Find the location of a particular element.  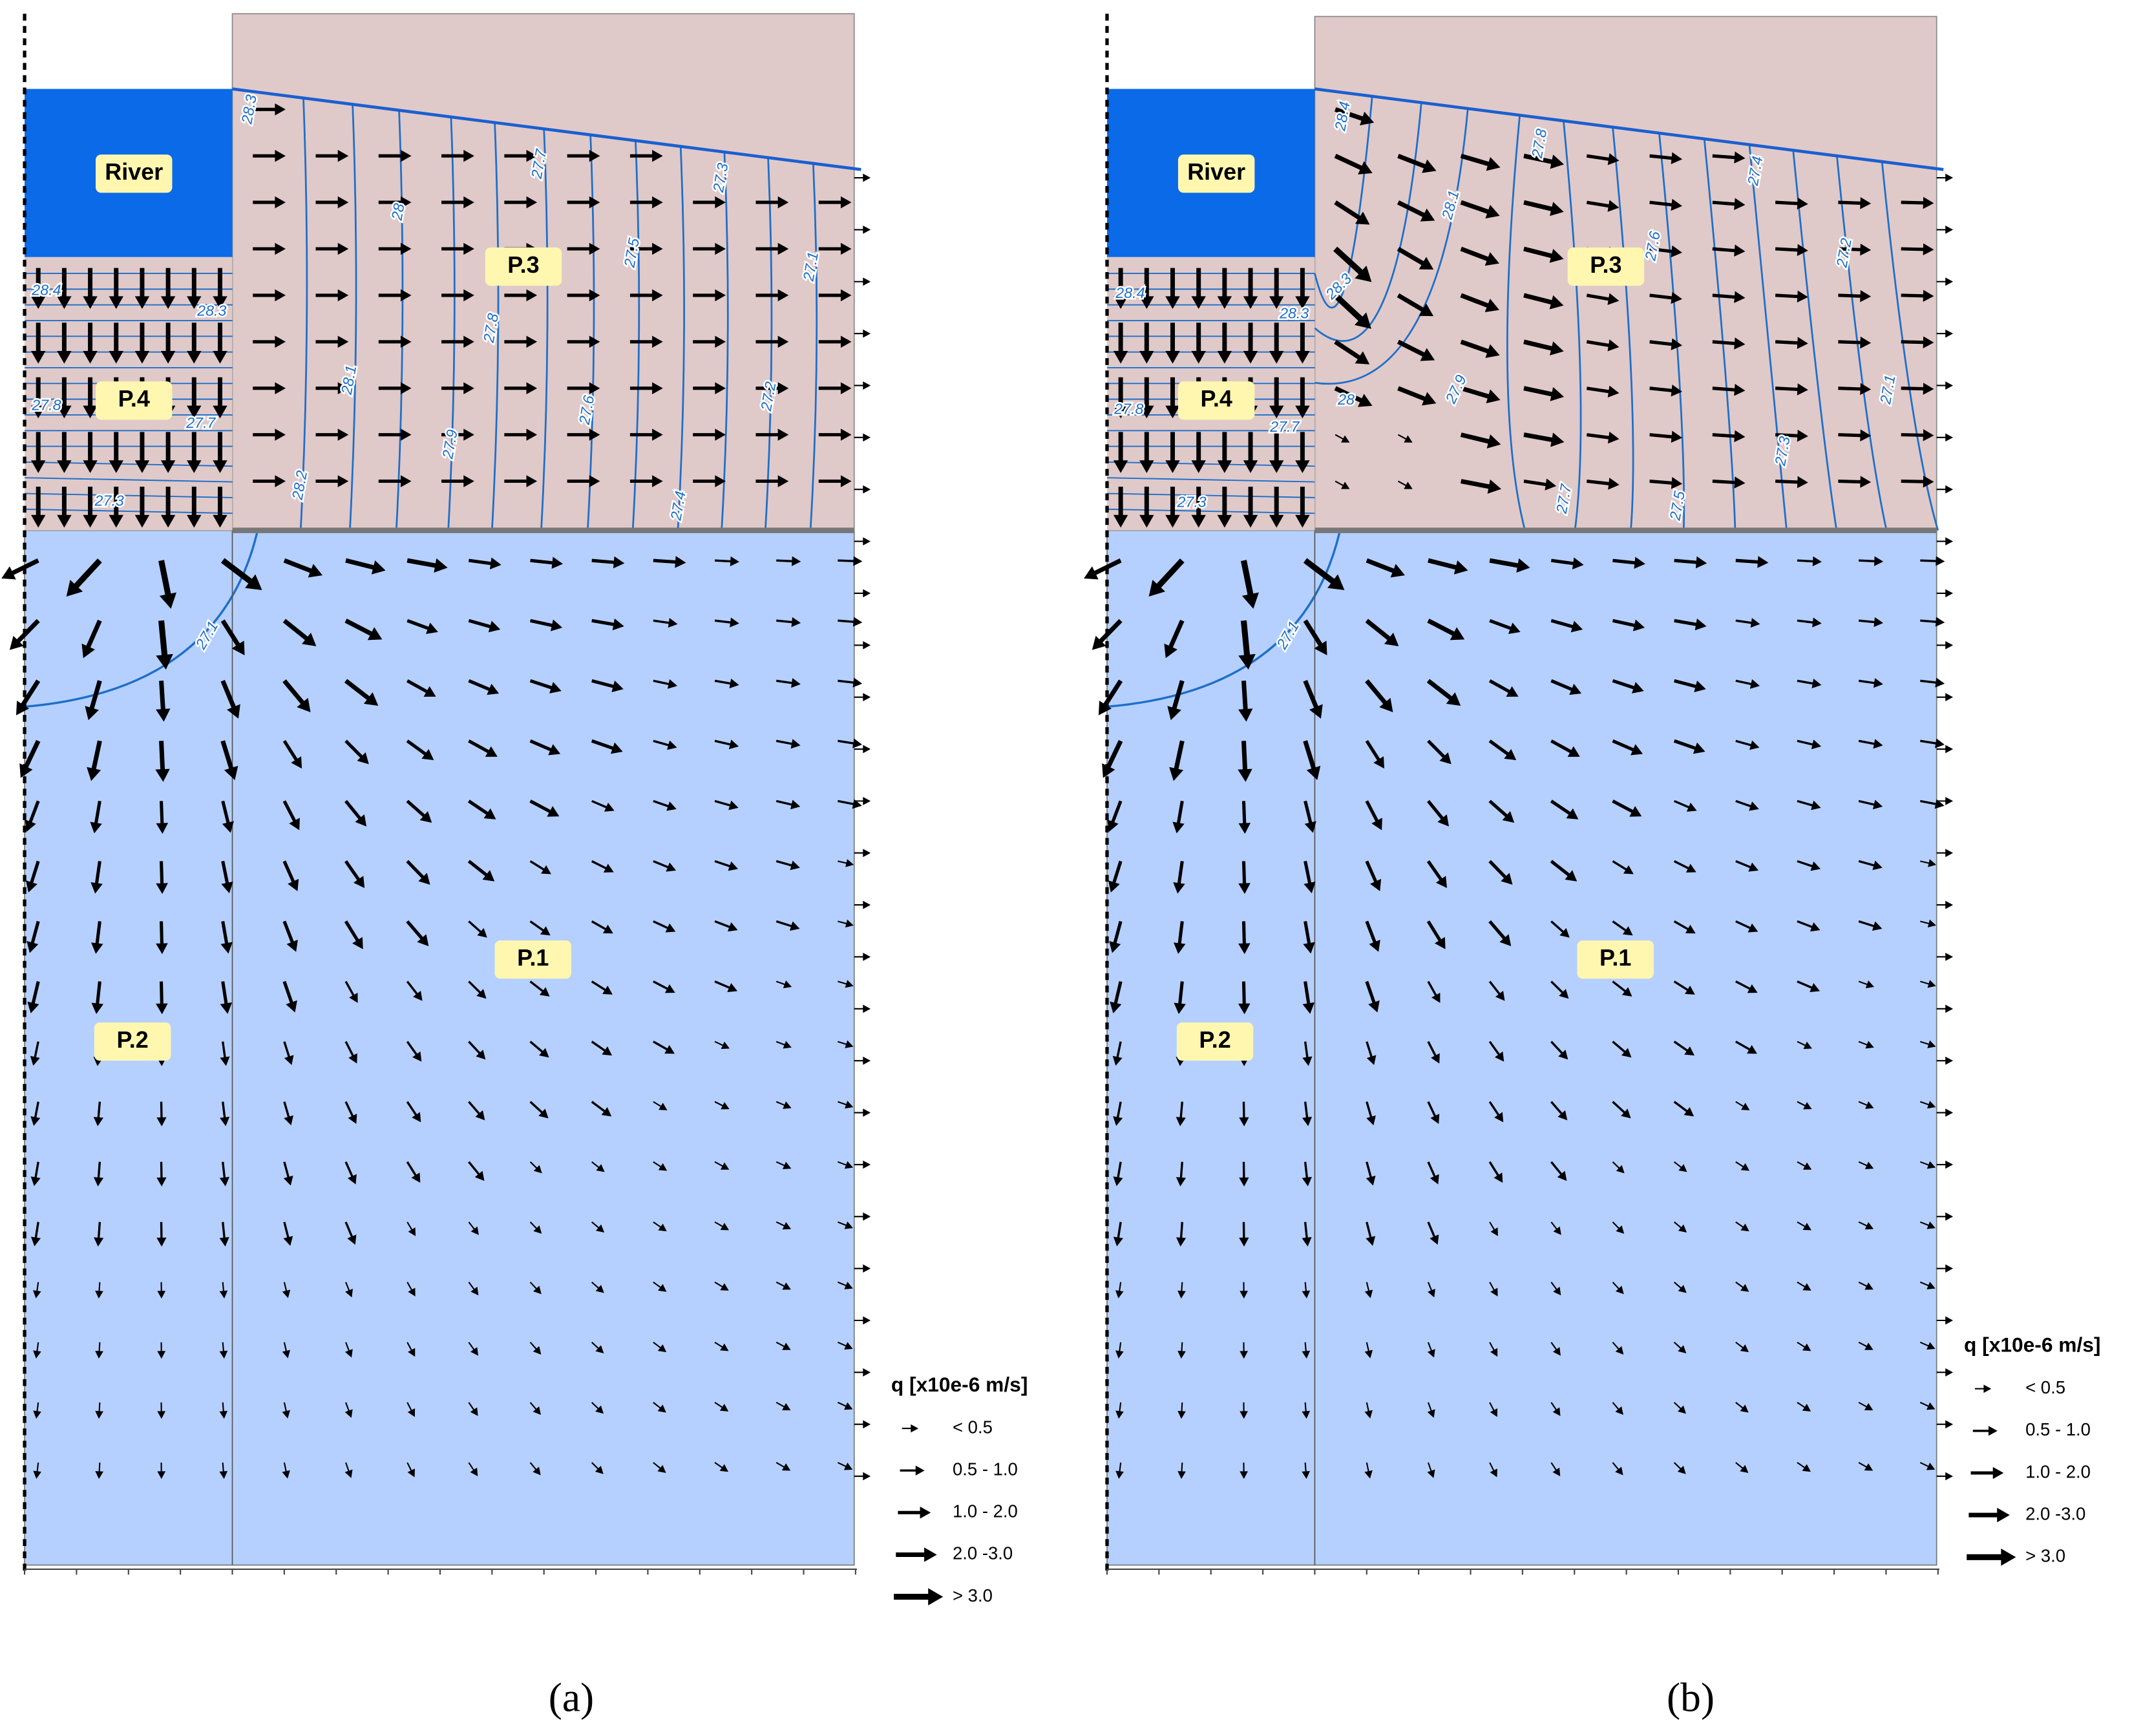

panel-caption: (b) is located at coordinates (1691, 1698).